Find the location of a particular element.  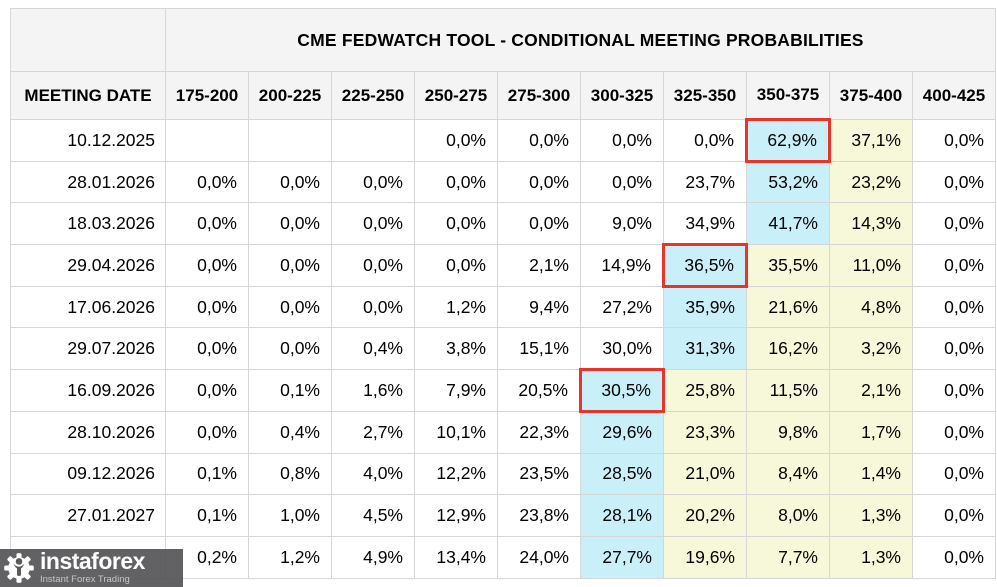

prob-cell-300-325: 9,0% is located at coordinates (622, 224).